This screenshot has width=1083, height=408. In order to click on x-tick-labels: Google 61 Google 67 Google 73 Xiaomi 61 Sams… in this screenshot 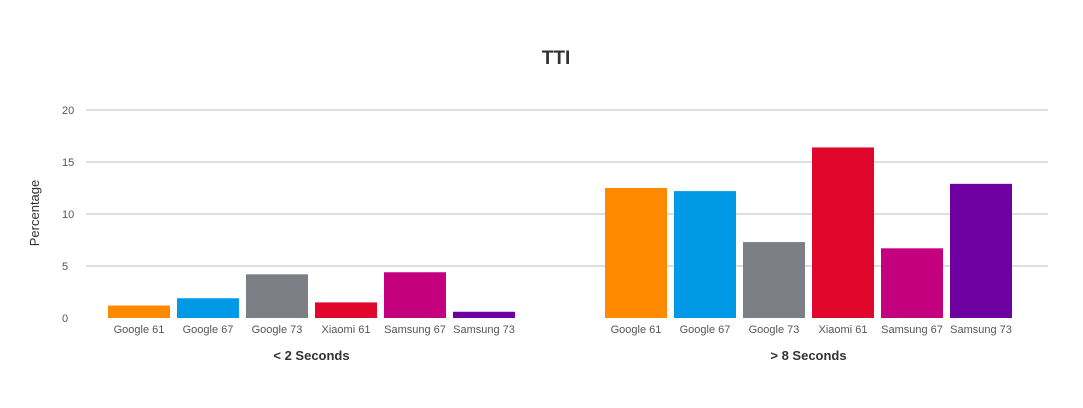, I will do `click(563, 330)`.